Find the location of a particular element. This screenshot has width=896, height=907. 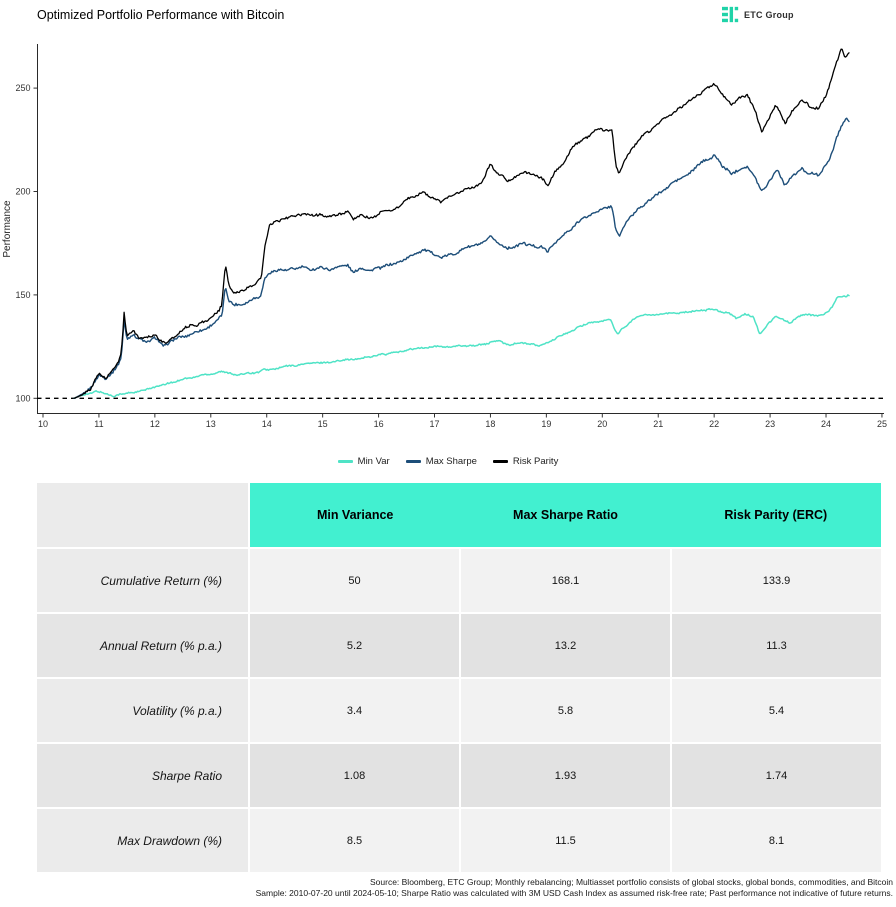

row-label-annual-return-p-a-: Annual Return (% p.a.) is located at coordinates (142, 645).